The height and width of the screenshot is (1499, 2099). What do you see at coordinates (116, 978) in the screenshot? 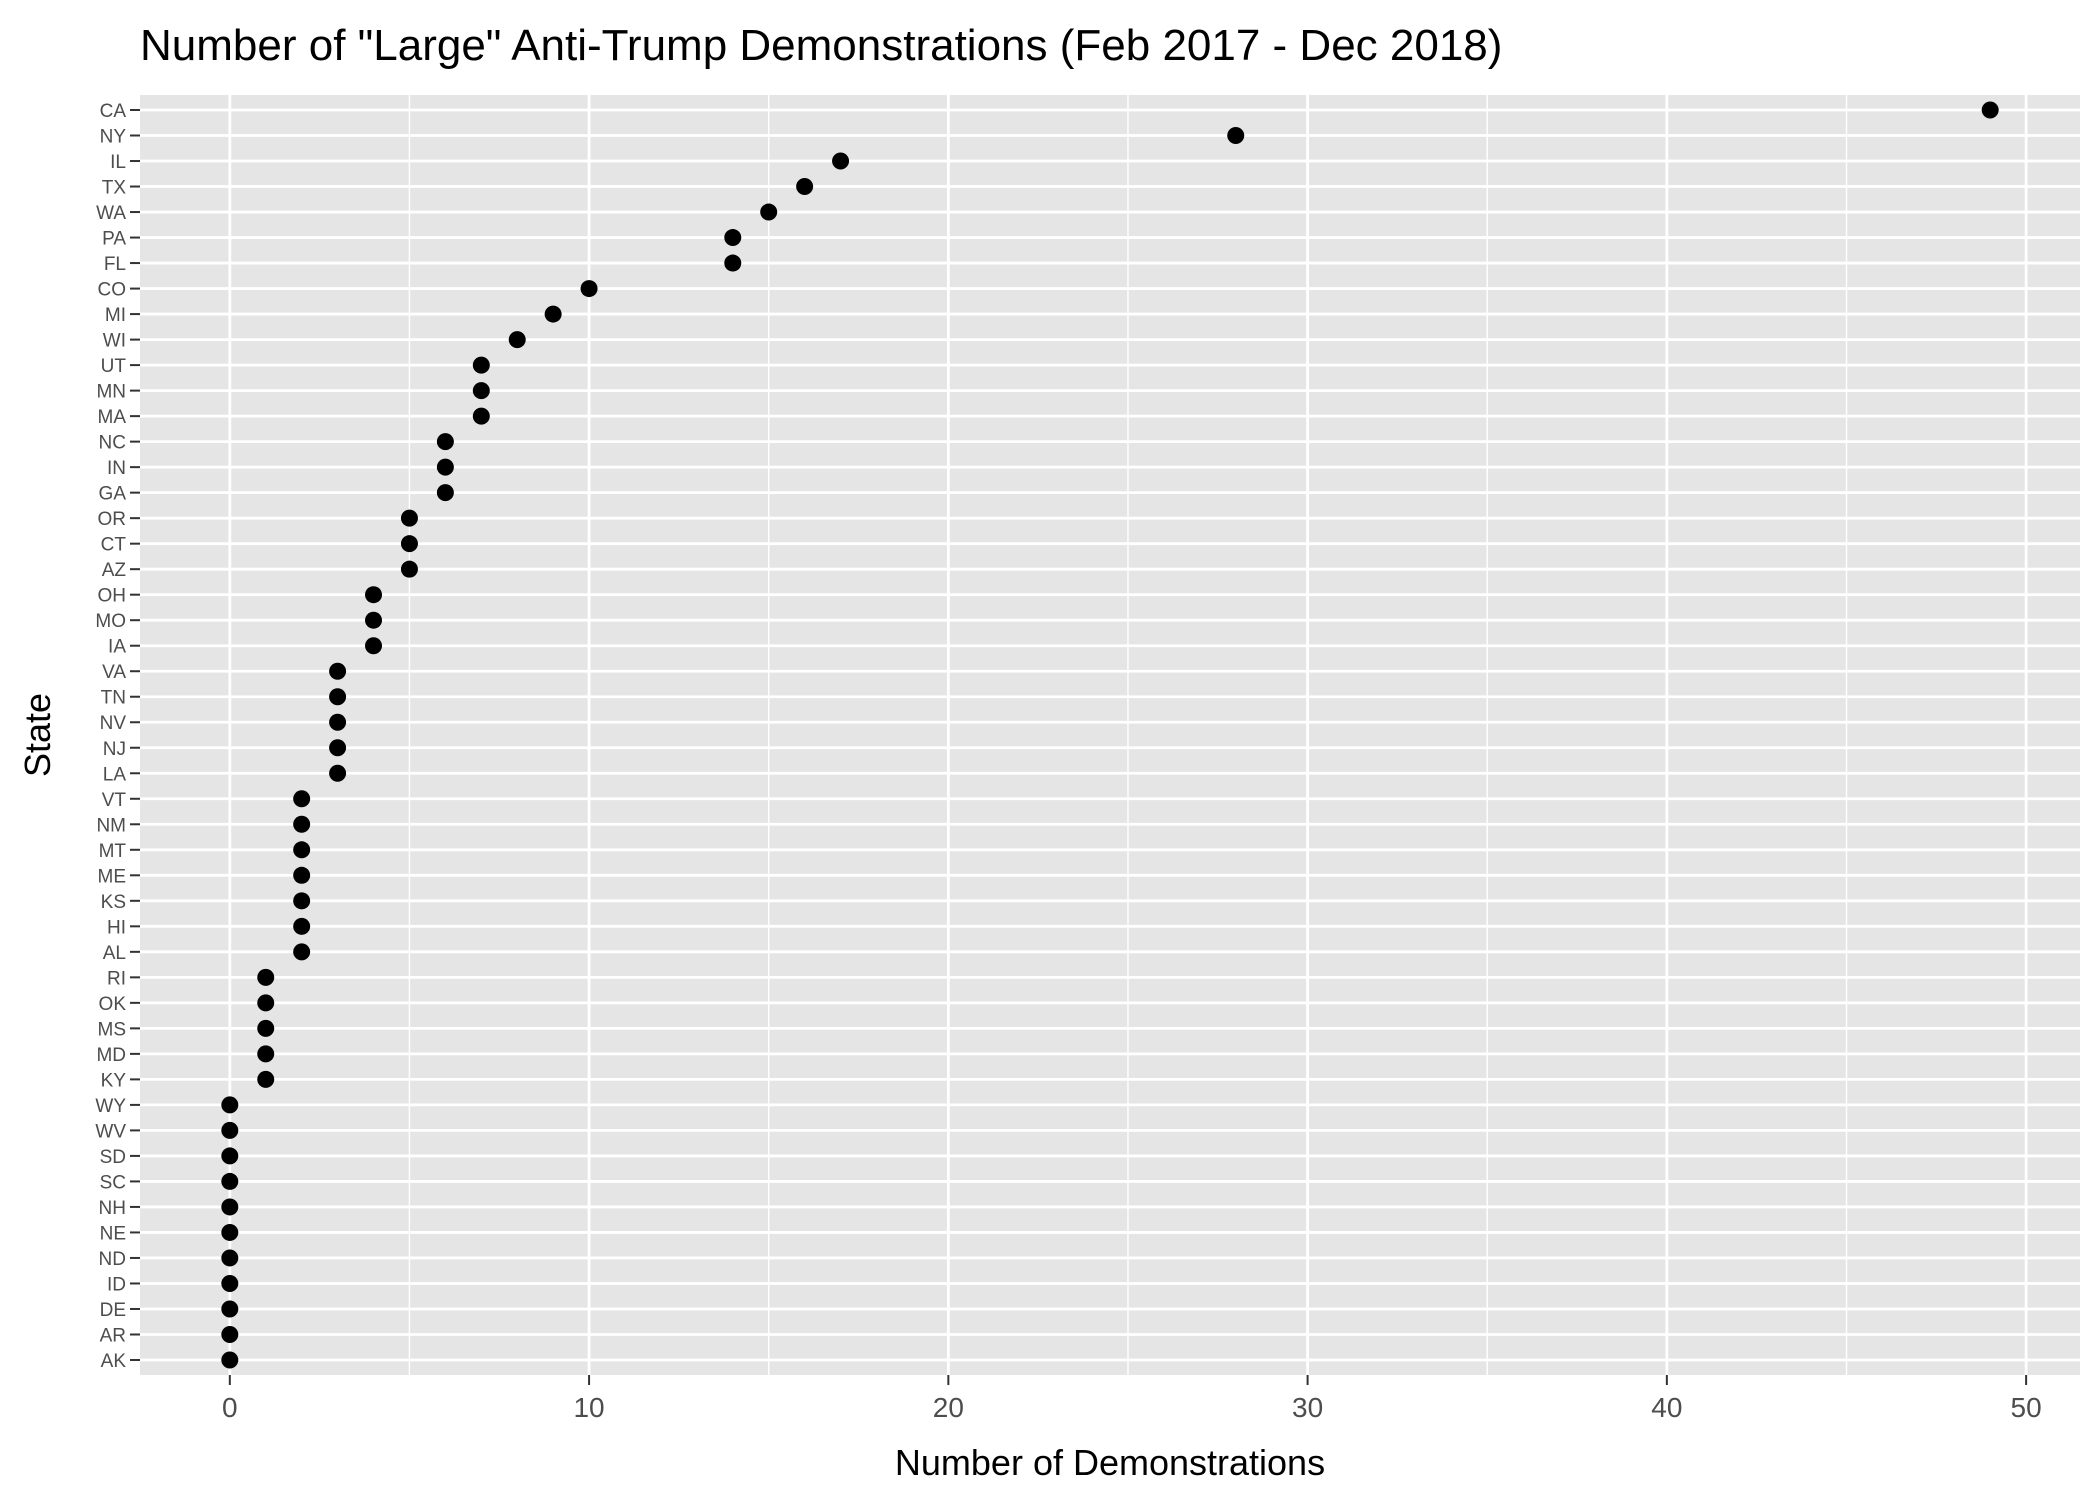
I see `y-tick-label: RI` at bounding box center [116, 978].